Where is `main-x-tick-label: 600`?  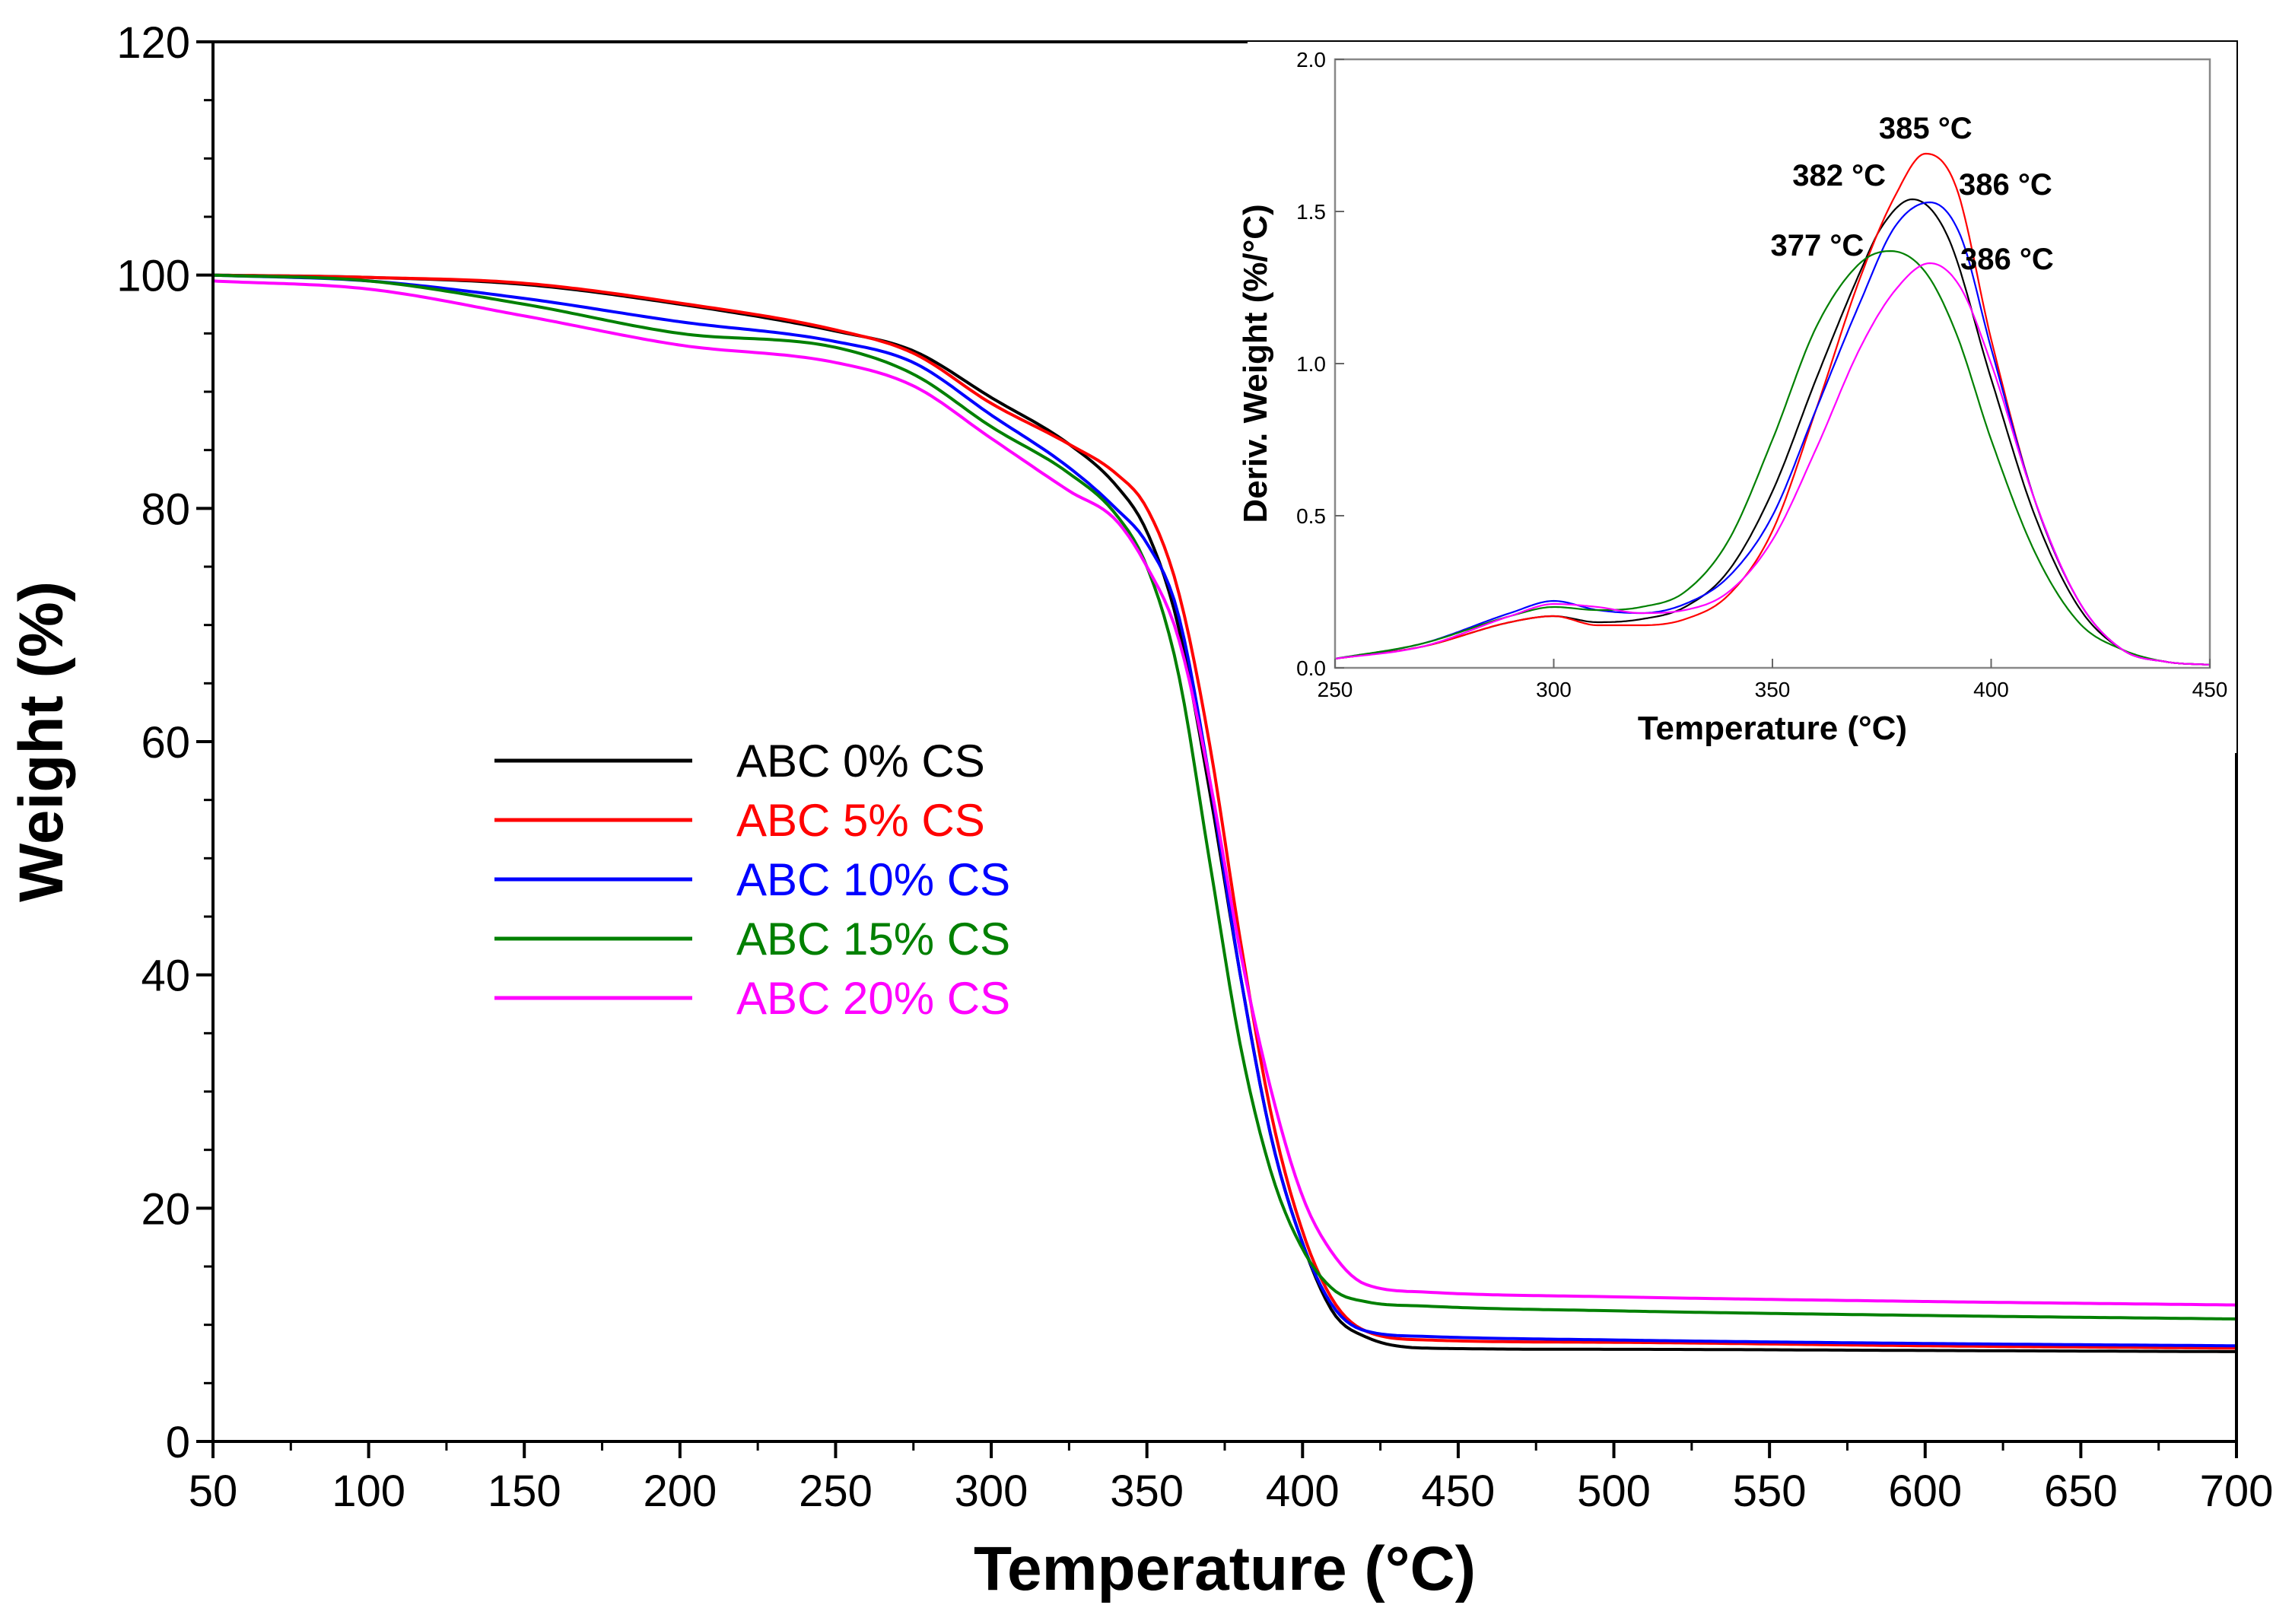
main-x-tick-label: 600 is located at coordinates (1925, 1491).